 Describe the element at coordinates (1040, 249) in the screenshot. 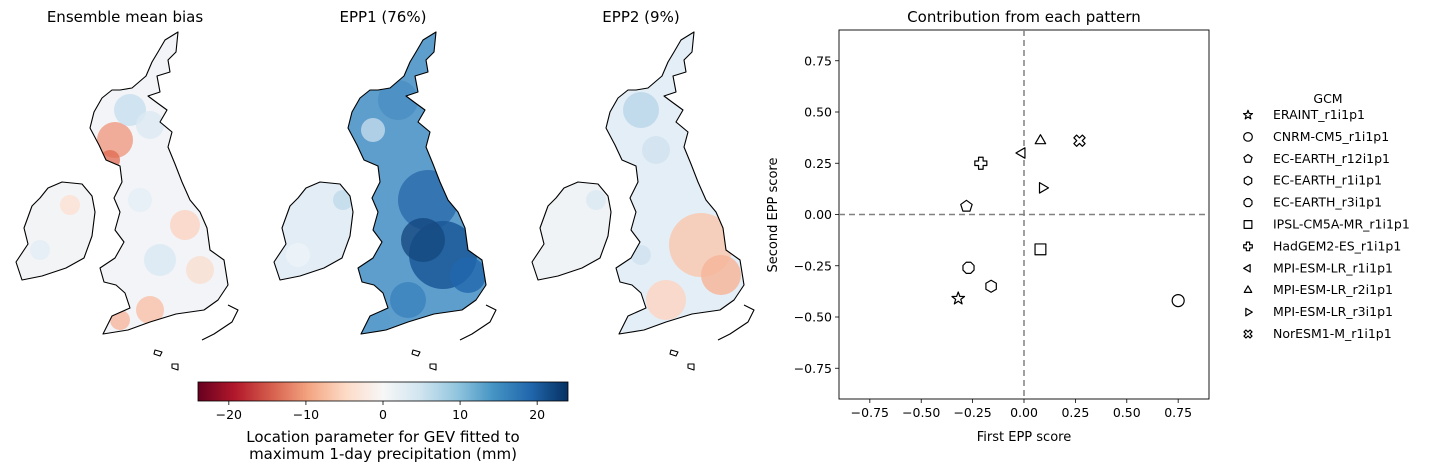

I see `point-square-marker` at that location.